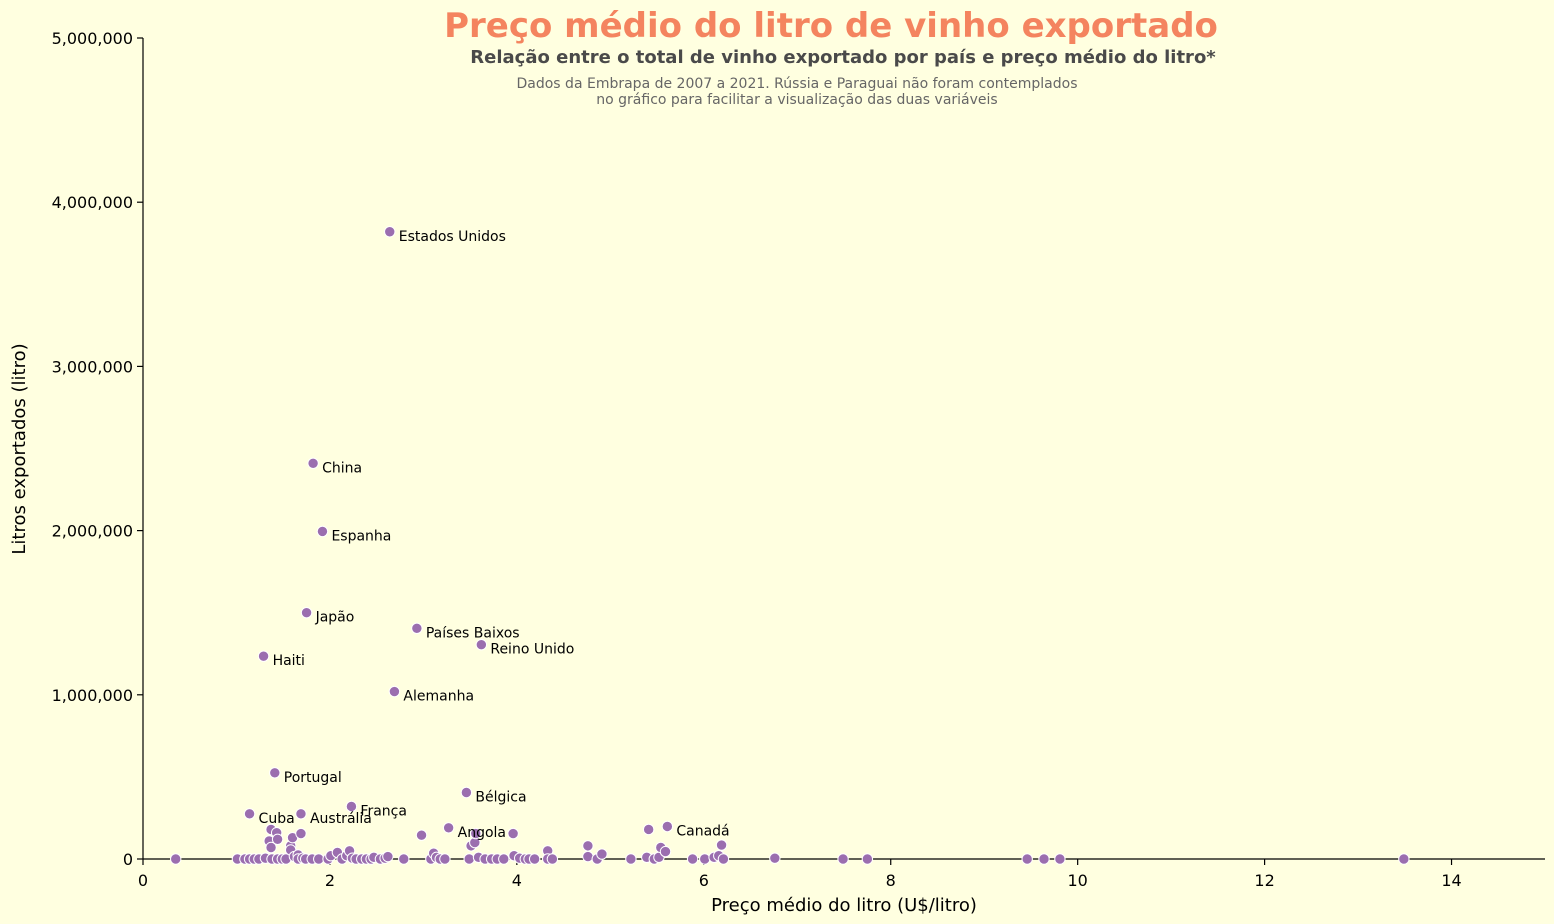 The image size is (1554, 924). Describe the element at coordinates (335, 618) in the screenshot. I see `point-label: Japão` at that location.